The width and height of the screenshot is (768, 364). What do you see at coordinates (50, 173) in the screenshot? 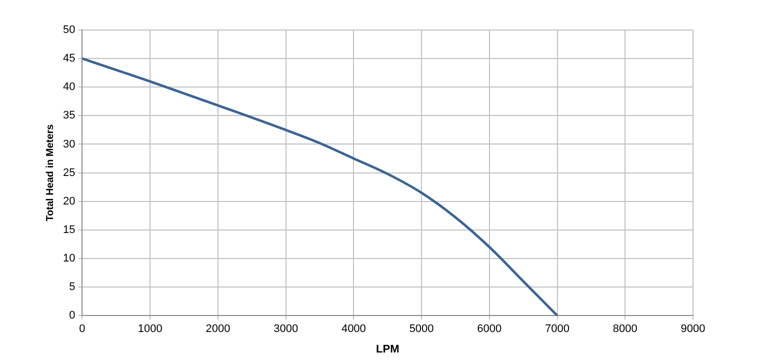
I see `y-axis-title: Total Head in Meters` at bounding box center [50, 173].